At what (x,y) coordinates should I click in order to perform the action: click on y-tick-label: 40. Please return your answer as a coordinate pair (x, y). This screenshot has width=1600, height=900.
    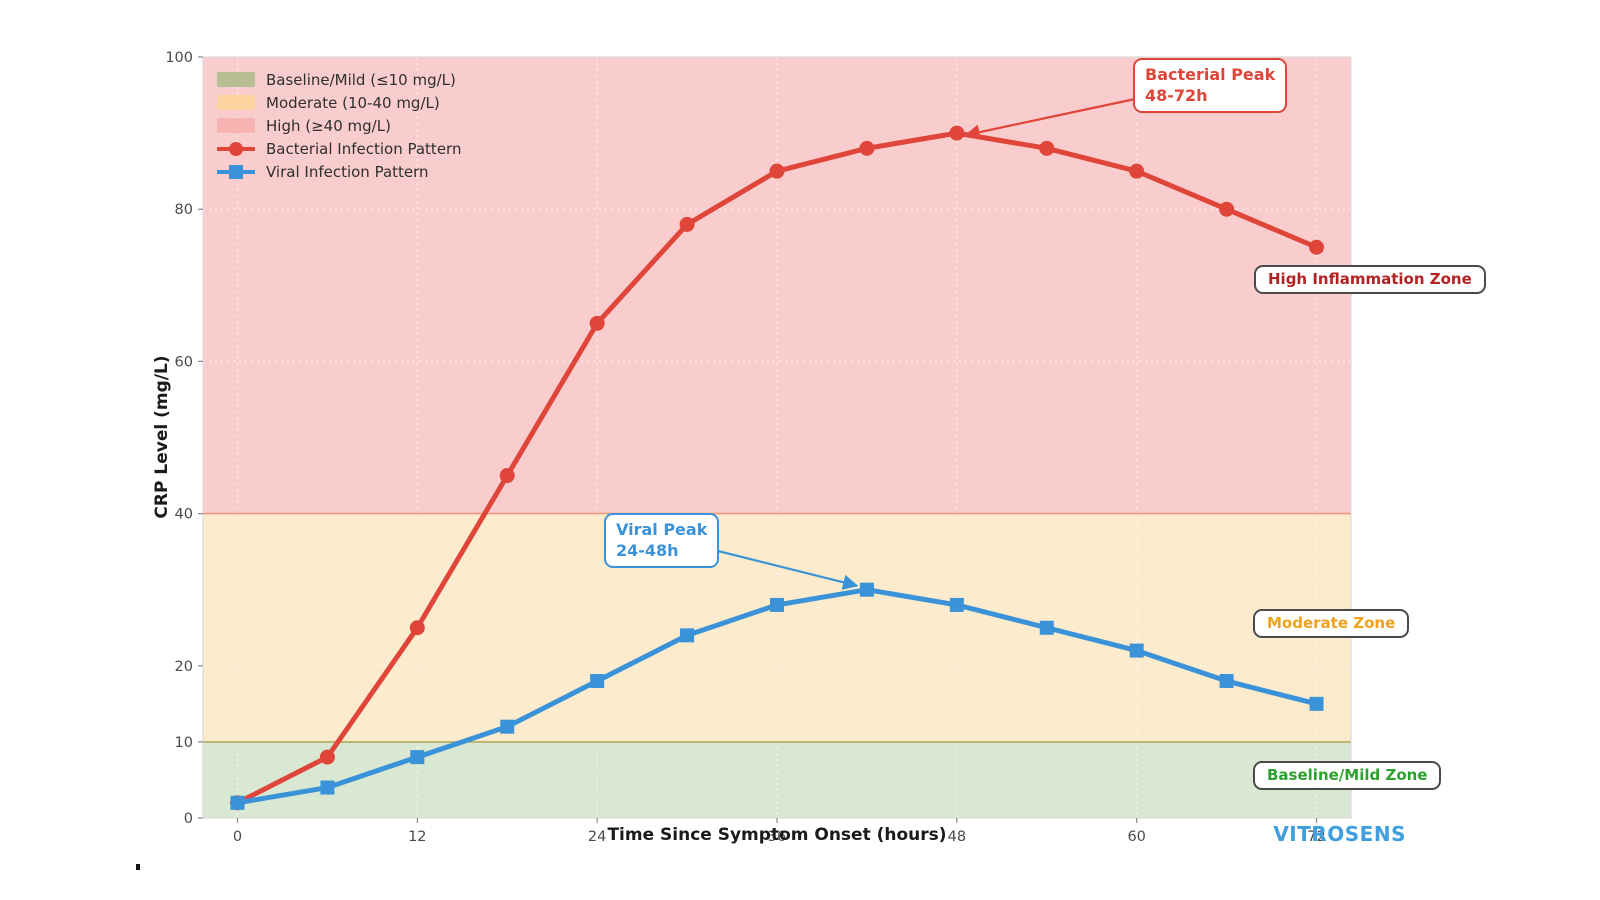
    Looking at the image, I should click on (184, 515).